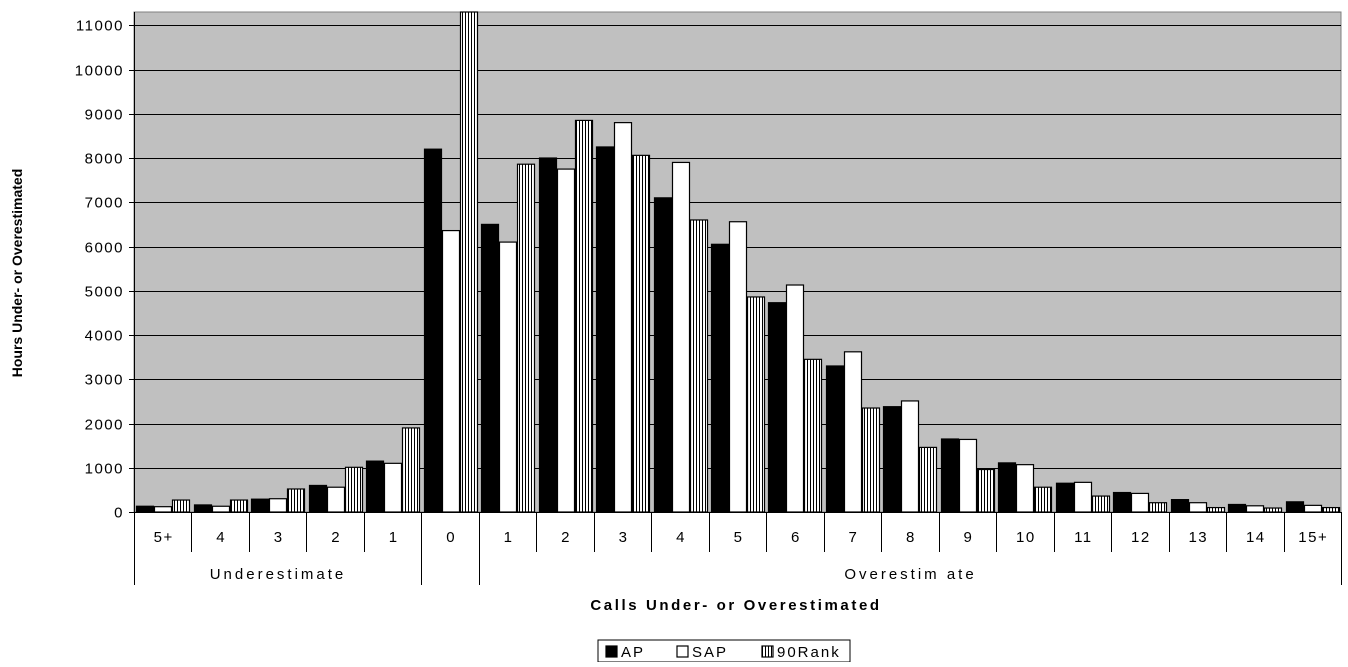  Describe the element at coordinates (854, 537) in the screenshot. I see `x-tick-label: 7` at that location.